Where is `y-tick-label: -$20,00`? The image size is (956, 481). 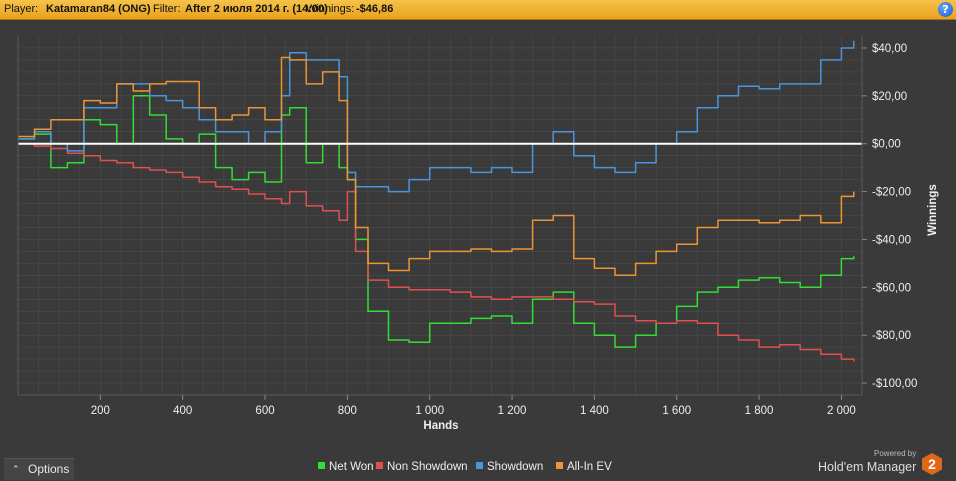 y-tick-label: -$20,00 is located at coordinates (891, 193).